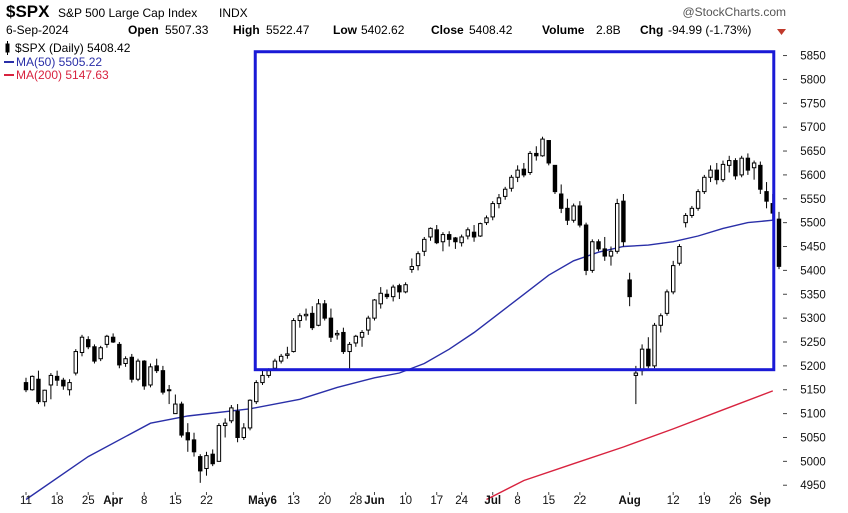  What do you see at coordinates (813, 80) in the screenshot?
I see `y-tick-label: 5800` at bounding box center [813, 80].